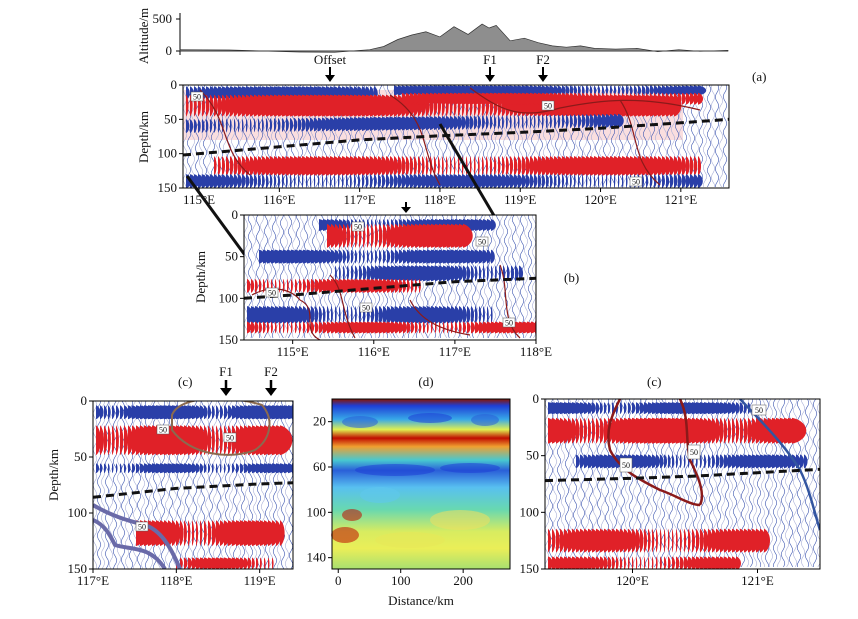 This screenshot has width=858, height=619. Describe the element at coordinates (78, 568) in the screenshot. I see `y-tick-label: 150` at that location.